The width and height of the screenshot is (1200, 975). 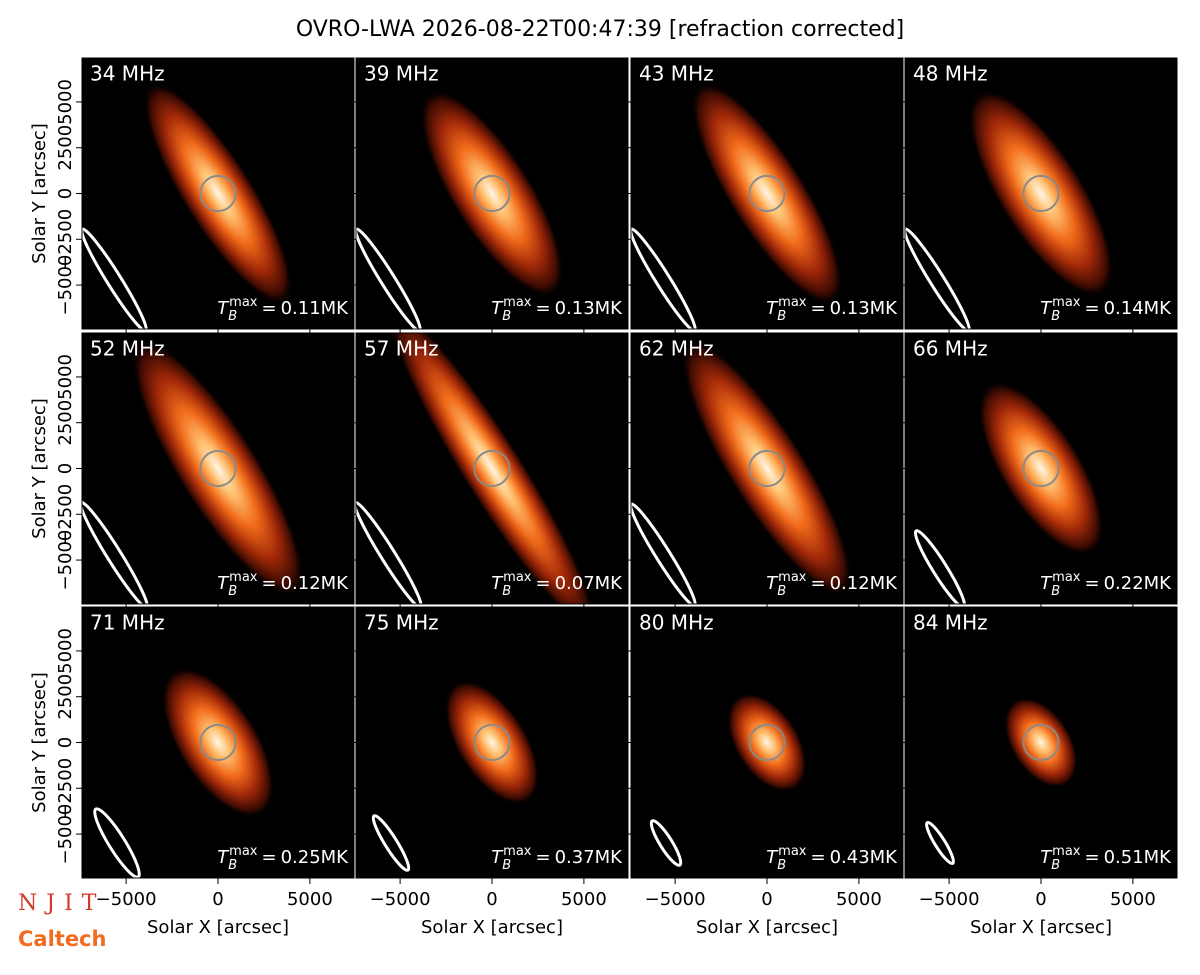 I want to click on tb-max-label: TBmax = 0.25MK, so click(x=283, y=858).